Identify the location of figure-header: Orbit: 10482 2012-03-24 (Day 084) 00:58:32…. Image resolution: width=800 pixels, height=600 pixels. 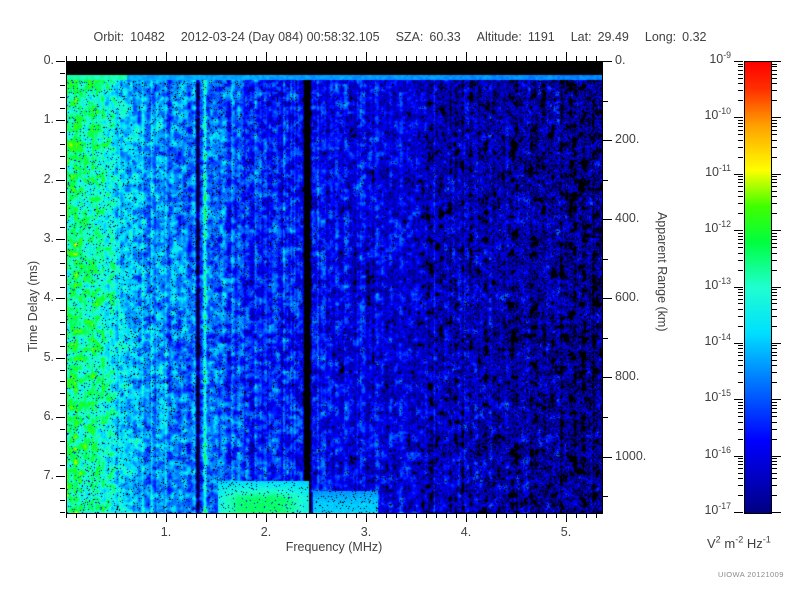
(400, 37).